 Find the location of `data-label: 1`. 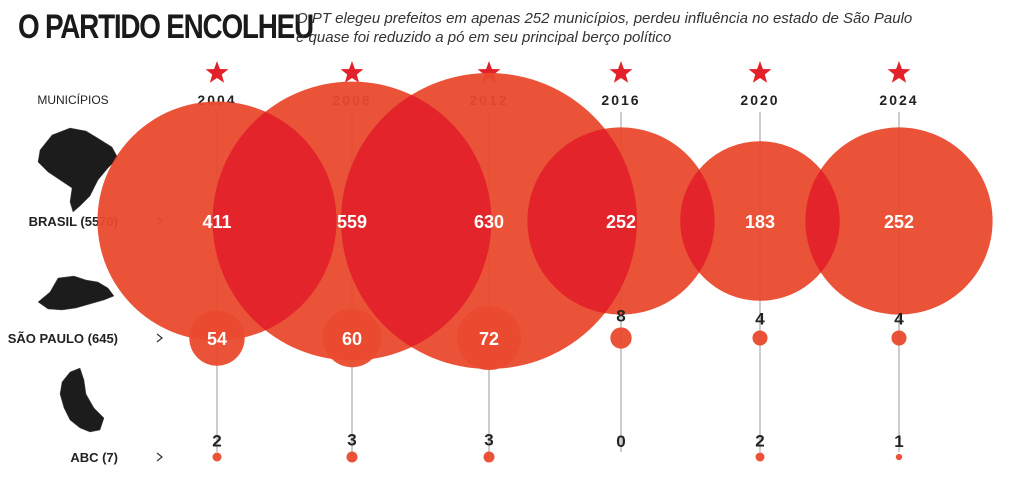

data-label: 1 is located at coordinates (898, 441).